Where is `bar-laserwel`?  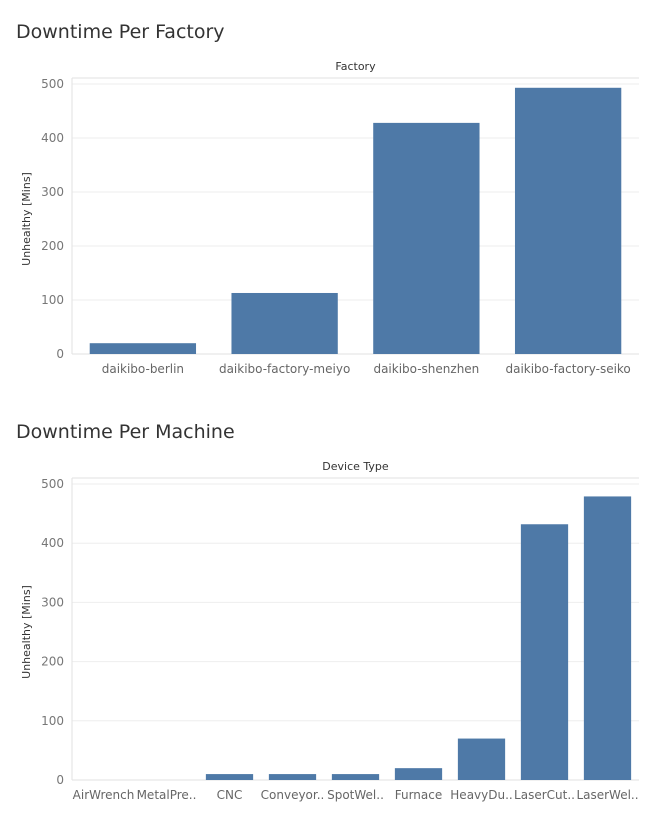 bar-laserwel is located at coordinates (607, 638).